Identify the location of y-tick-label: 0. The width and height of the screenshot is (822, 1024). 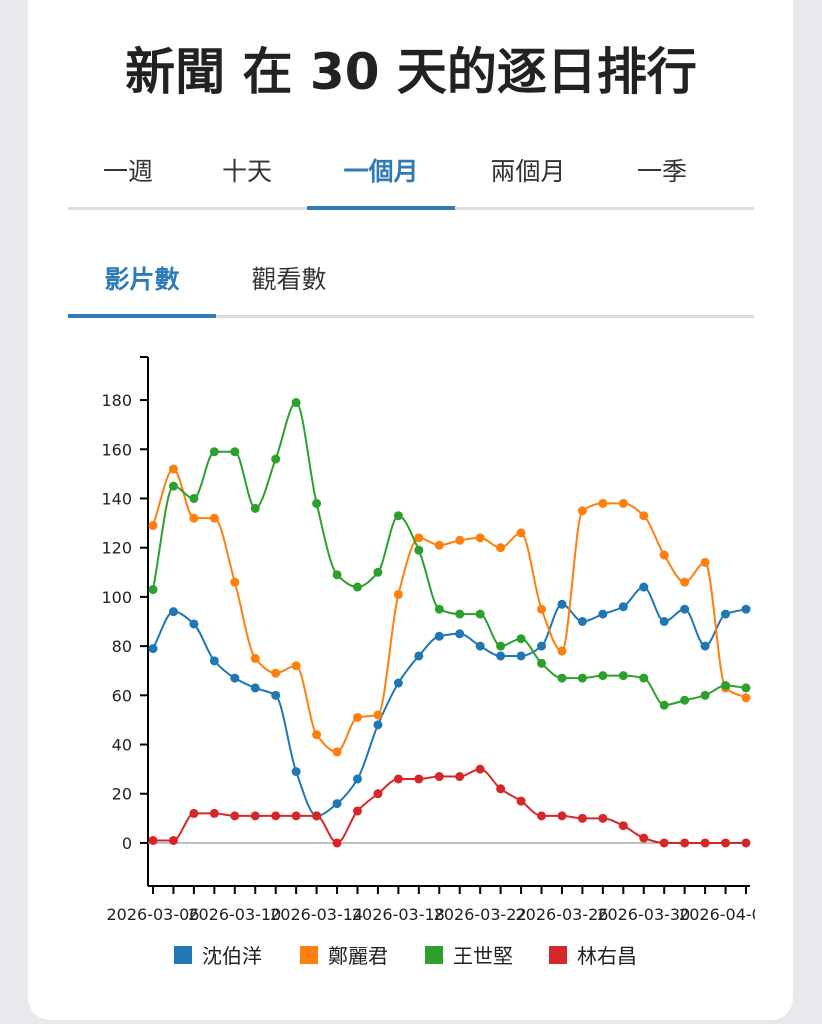
(127, 843).